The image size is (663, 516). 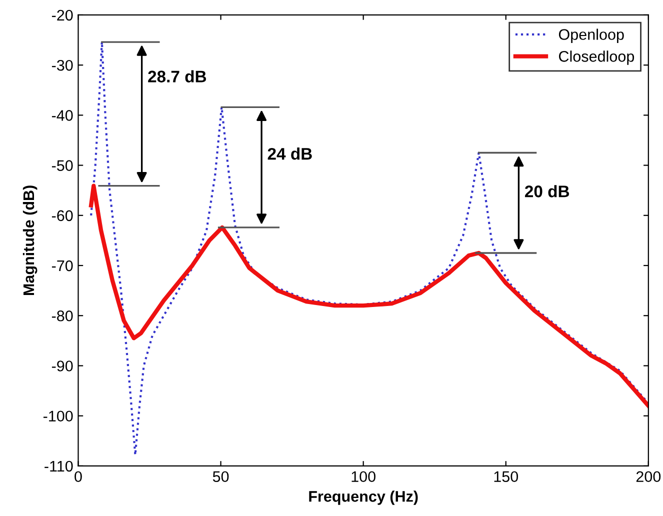 I want to click on annotation: 20 dB, so click(x=547, y=191).